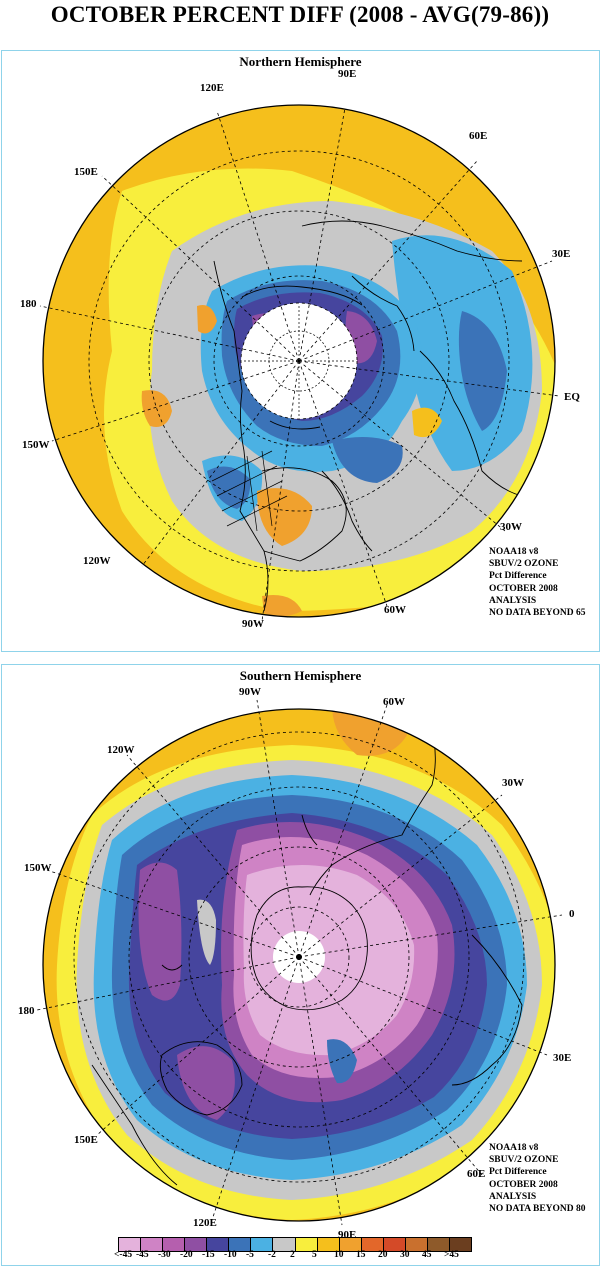 The image size is (600, 1266). Describe the element at coordinates (518, 1172) in the screenshot. I see `sh-credit-line: Pct Difference` at that location.